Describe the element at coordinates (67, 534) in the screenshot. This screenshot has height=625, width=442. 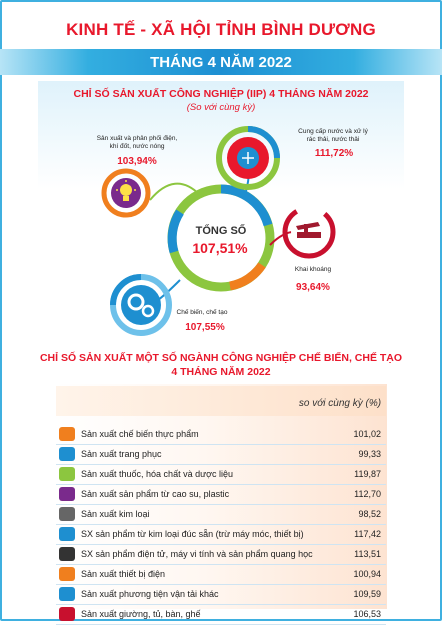
I see `cast-metal-icon` at that location.